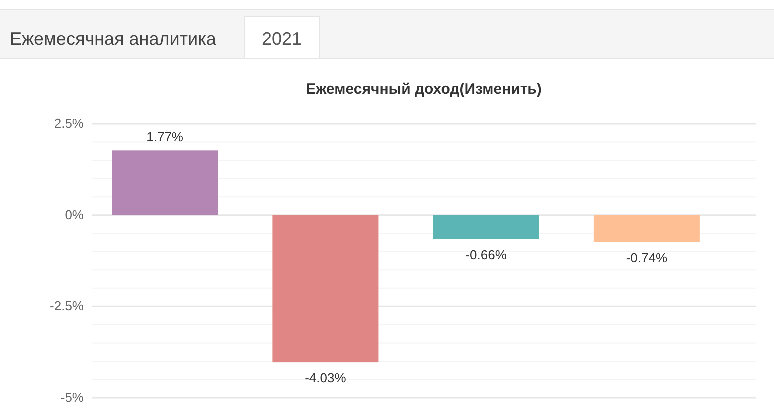 The image size is (774, 418). Describe the element at coordinates (72, 397) in the screenshot. I see `y-tick-label: -5%` at that location.